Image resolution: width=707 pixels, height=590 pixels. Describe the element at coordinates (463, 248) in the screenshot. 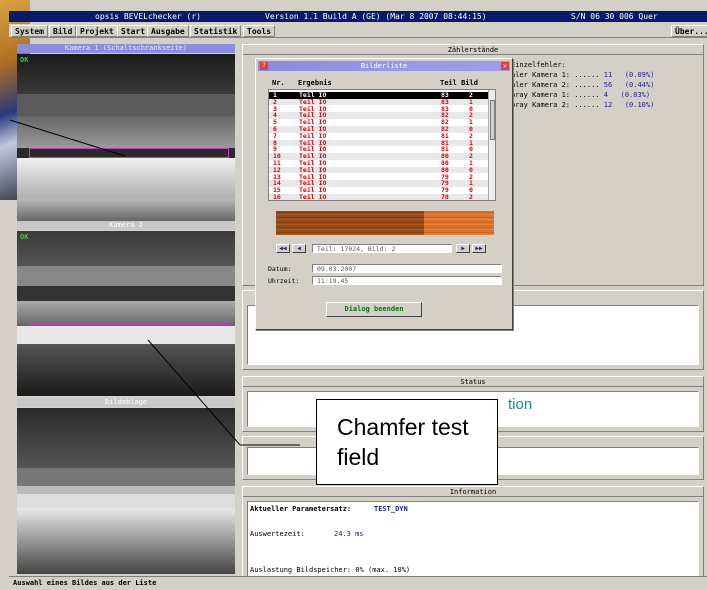

I see `next-icon: ▶` at that location.